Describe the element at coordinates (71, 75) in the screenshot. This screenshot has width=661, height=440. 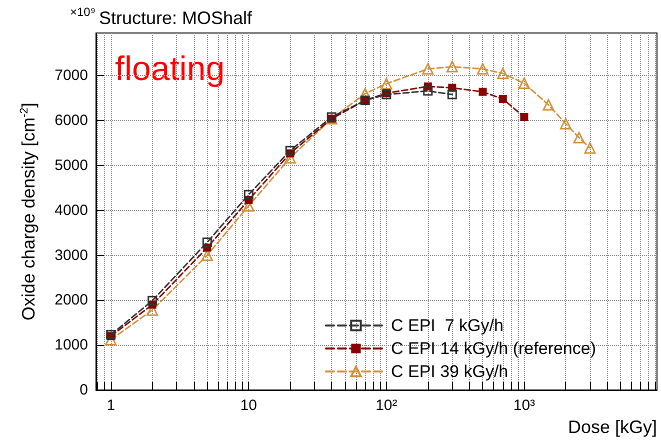
I see `y-tick-label: 7000` at that location.